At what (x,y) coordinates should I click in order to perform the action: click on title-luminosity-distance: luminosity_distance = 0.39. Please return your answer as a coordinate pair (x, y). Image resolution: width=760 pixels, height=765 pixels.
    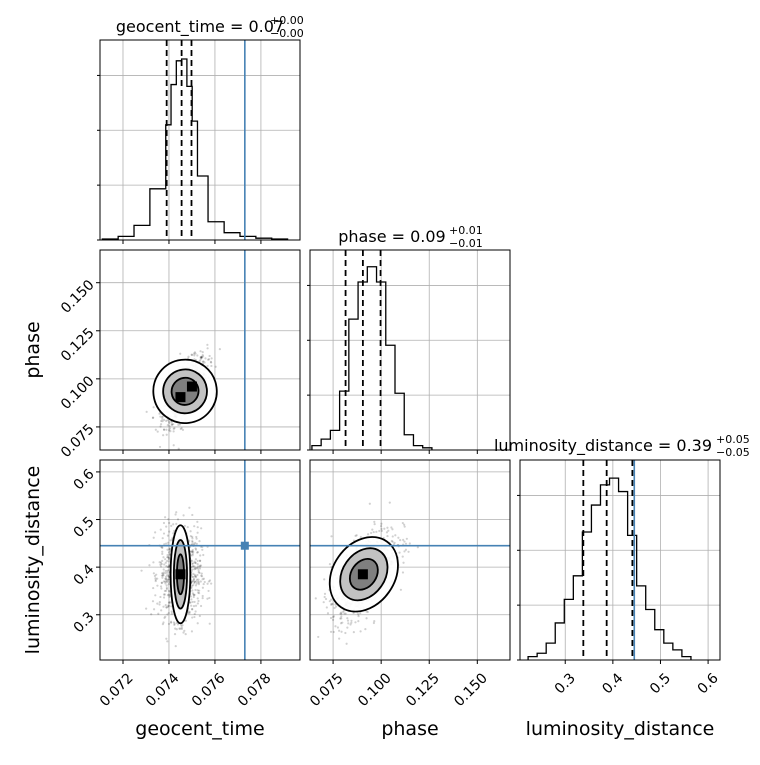
    Looking at the image, I should click on (603, 446).